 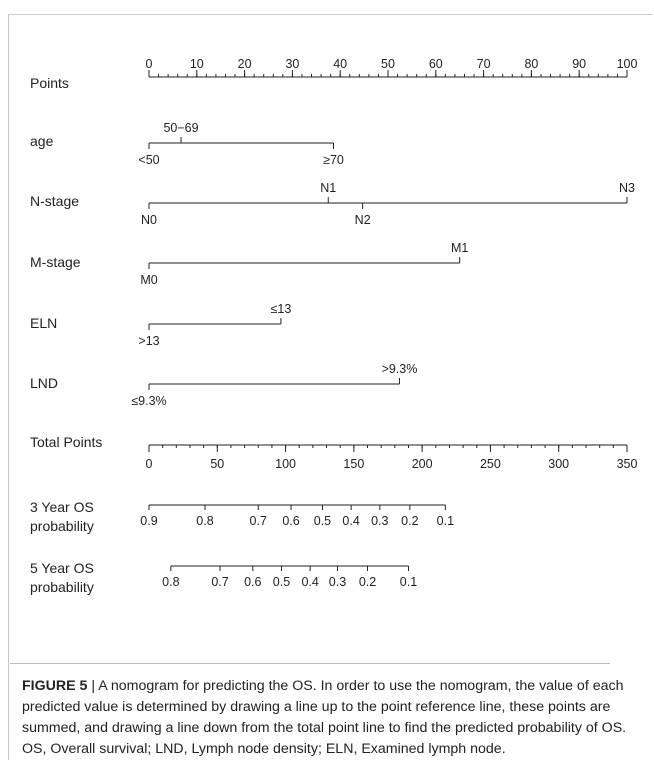 What do you see at coordinates (148, 341) in the screenshot?
I see `level-label: >13` at bounding box center [148, 341].